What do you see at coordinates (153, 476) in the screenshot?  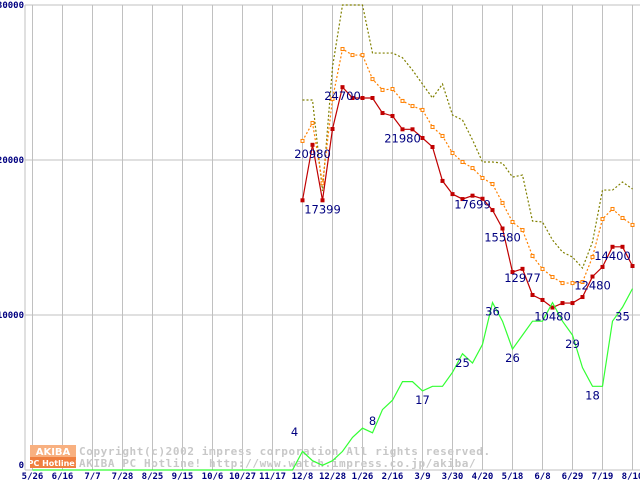 I see `x-tick-label: 8/25` at bounding box center [153, 476].